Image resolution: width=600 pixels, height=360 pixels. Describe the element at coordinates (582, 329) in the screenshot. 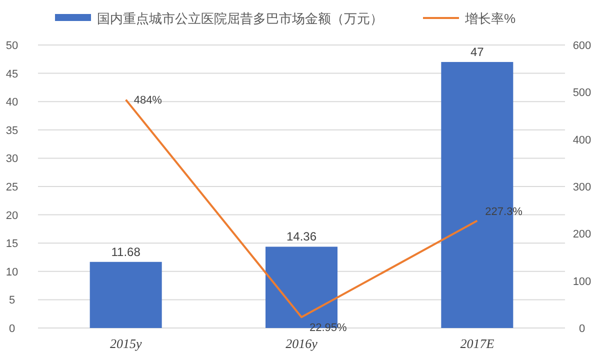

I see `y2-tick-label: 0` at that location.